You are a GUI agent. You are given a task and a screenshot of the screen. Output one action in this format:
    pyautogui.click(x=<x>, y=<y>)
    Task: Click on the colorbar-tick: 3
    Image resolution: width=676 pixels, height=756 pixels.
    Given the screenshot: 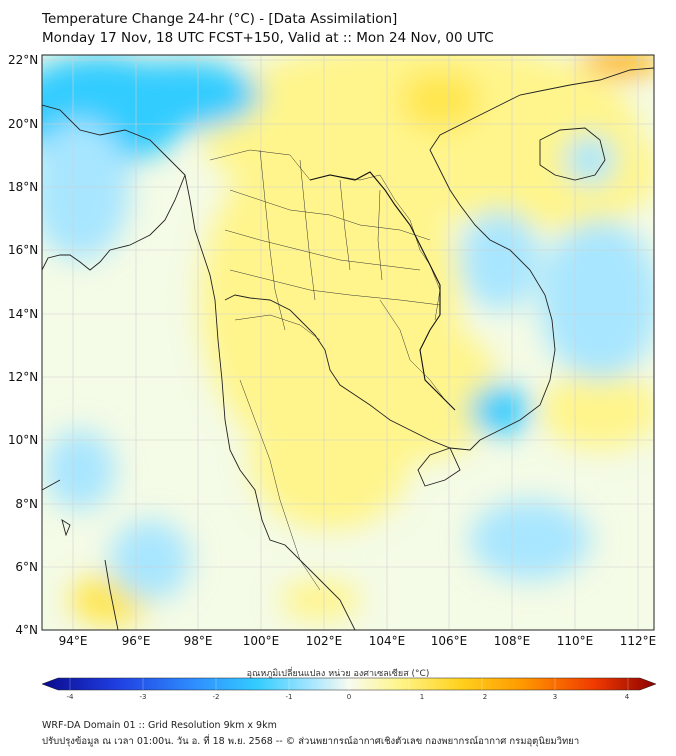 What is the action you would take?
    pyautogui.click(x=555, y=697)
    